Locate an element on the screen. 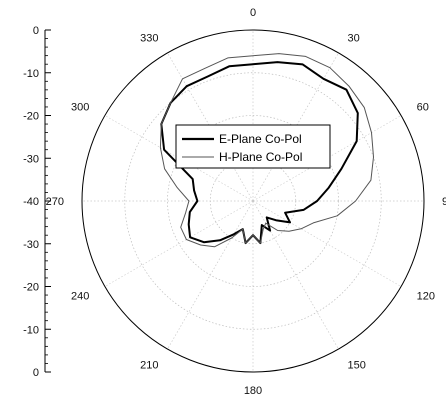  legend: E-Plane Co-Pol H-Plane Co-Pol is located at coordinates (253, 146).